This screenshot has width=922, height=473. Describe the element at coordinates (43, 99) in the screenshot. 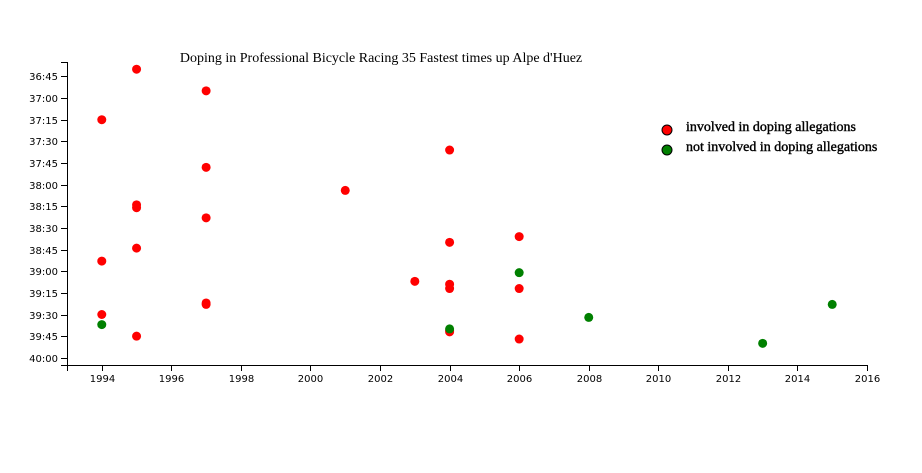

I see `y-tick-label: 37:00` at that location.